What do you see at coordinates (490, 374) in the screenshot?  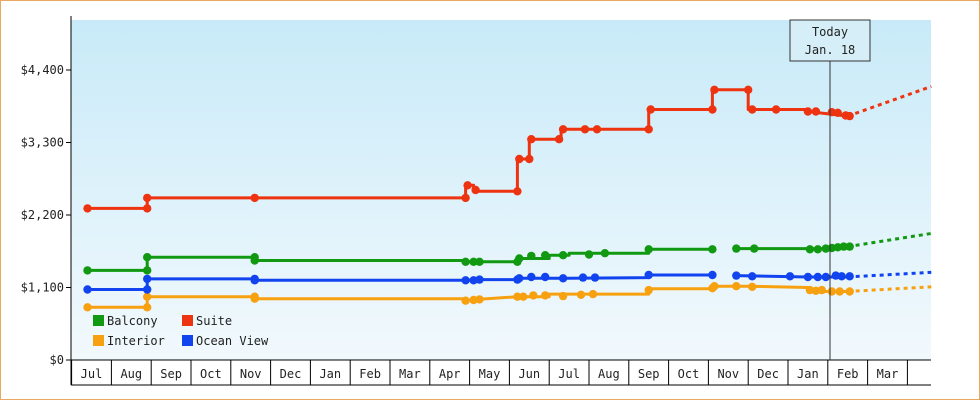 I see `month-label: May` at bounding box center [490, 374].